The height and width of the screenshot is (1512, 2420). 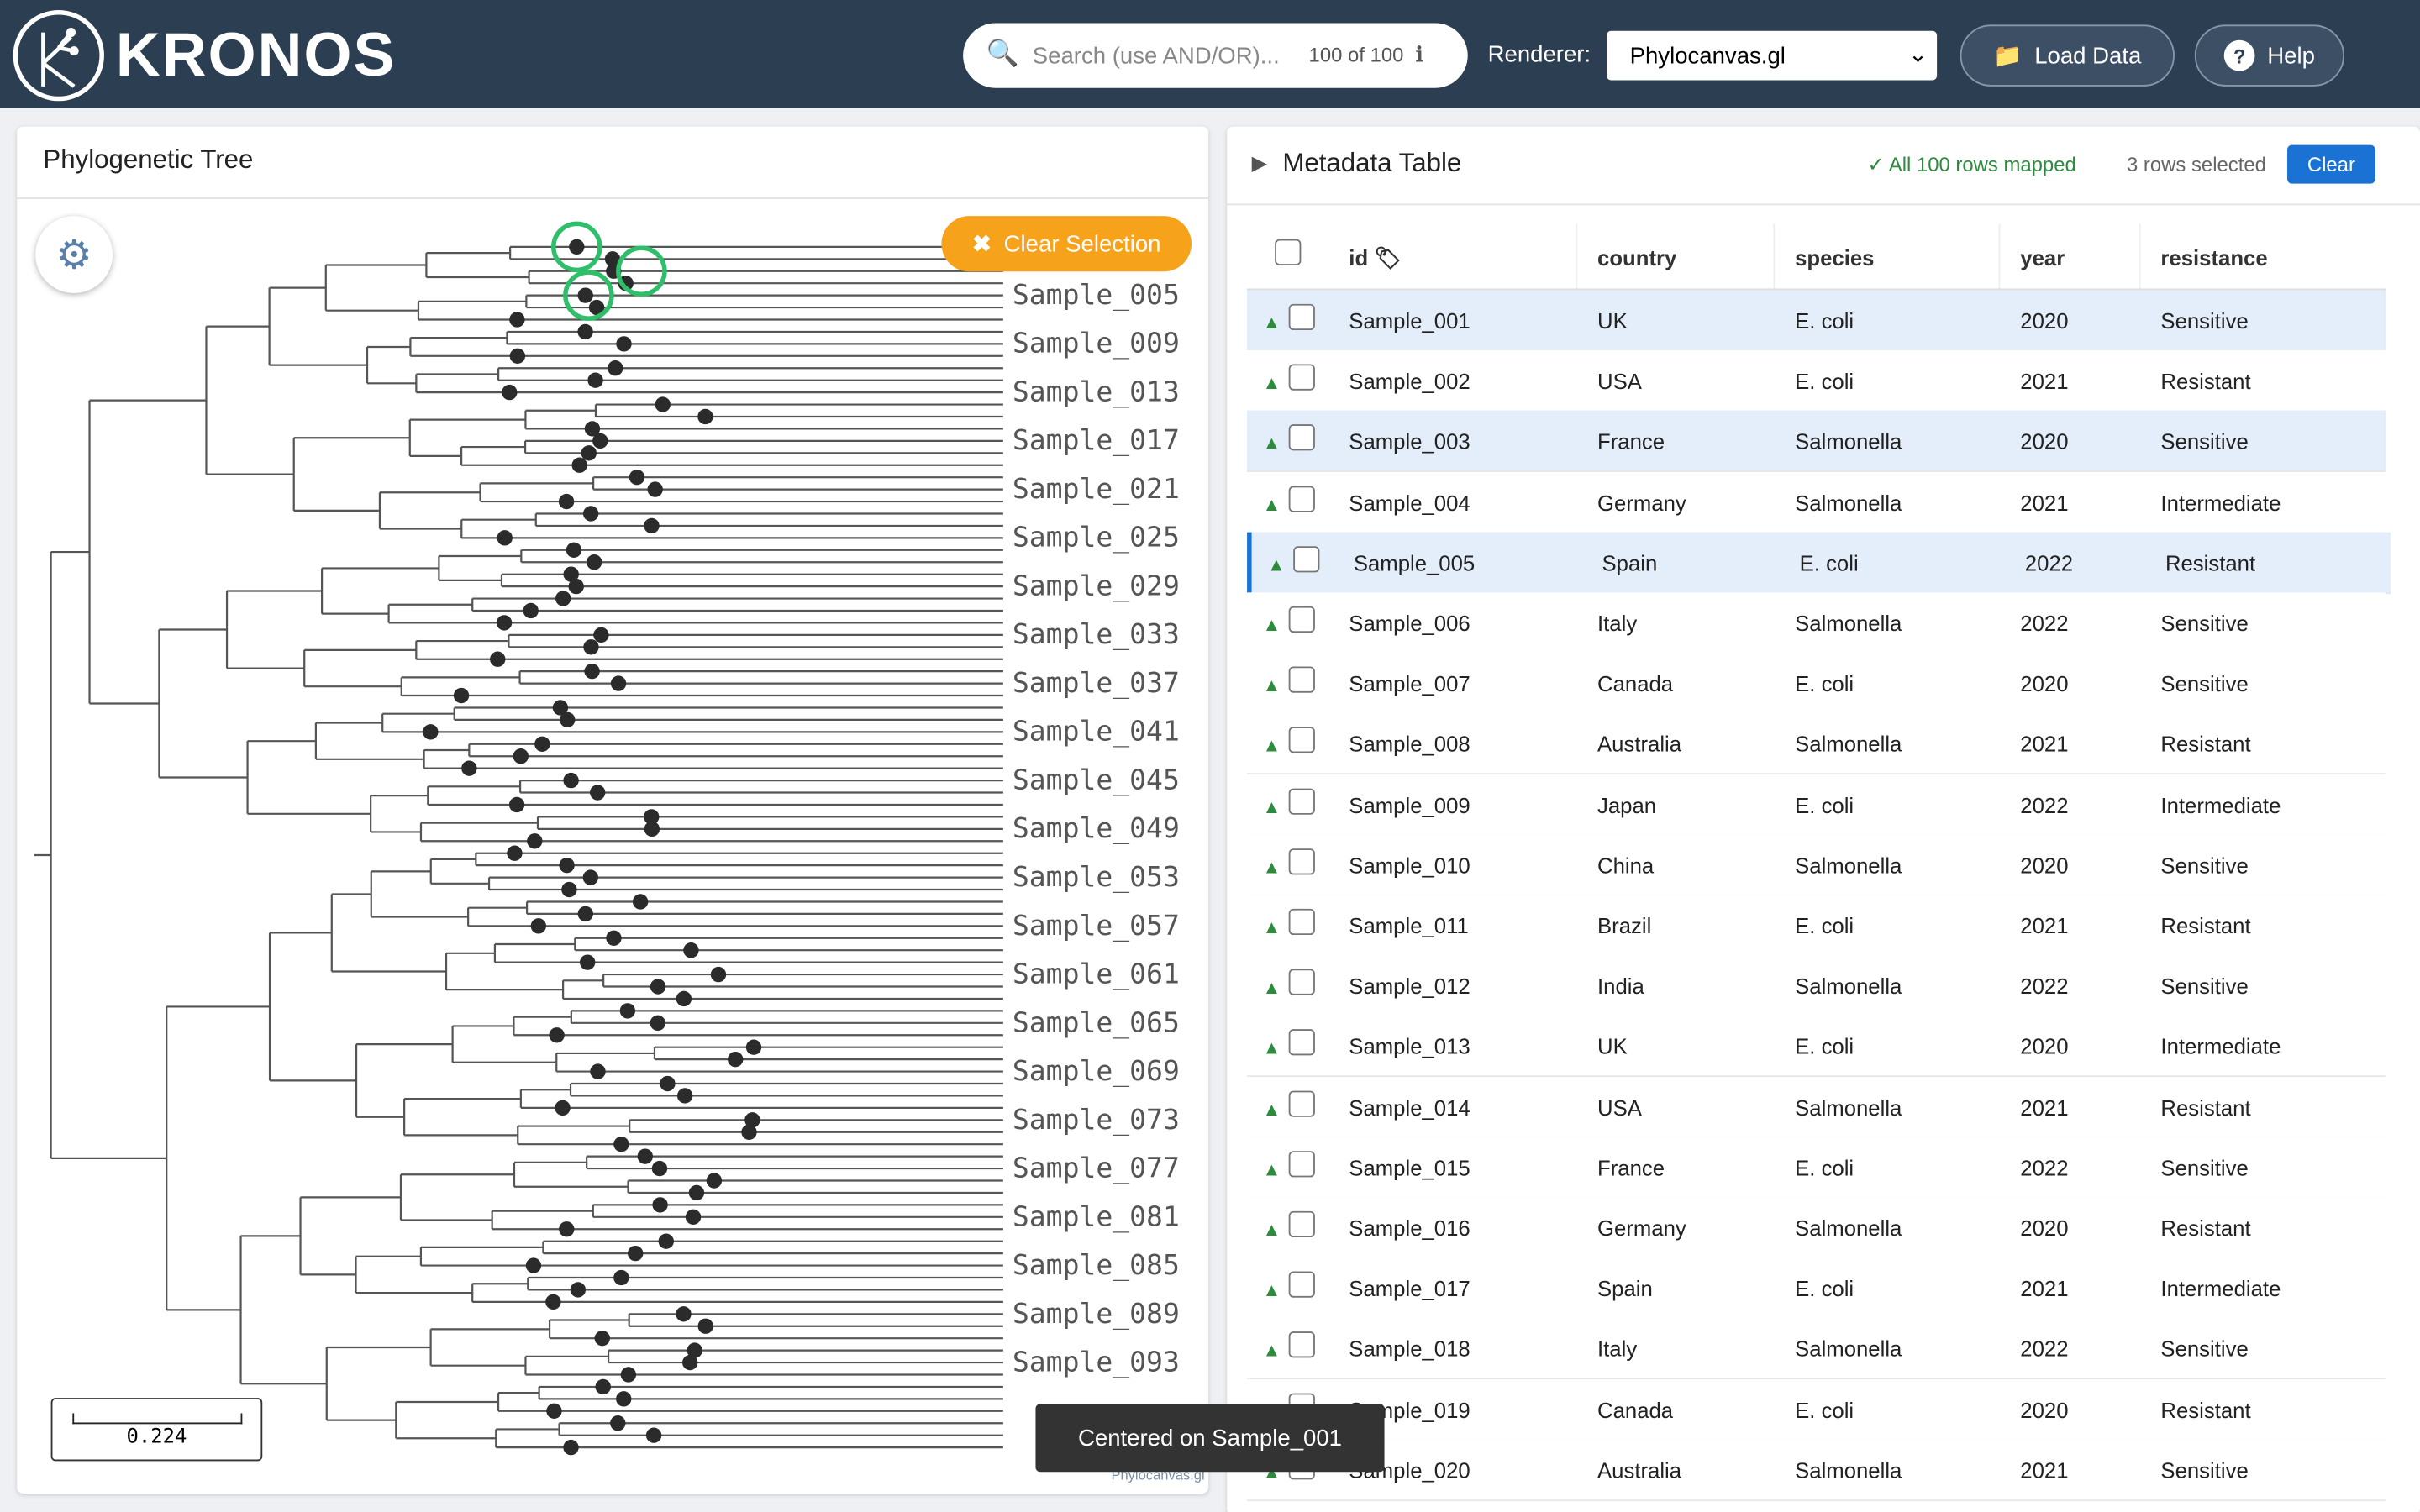 What do you see at coordinates (1215, 55) in the screenshot?
I see `search-box: 🔍 Search (use AND/OR)... 100 of 100 ℹ` at bounding box center [1215, 55].